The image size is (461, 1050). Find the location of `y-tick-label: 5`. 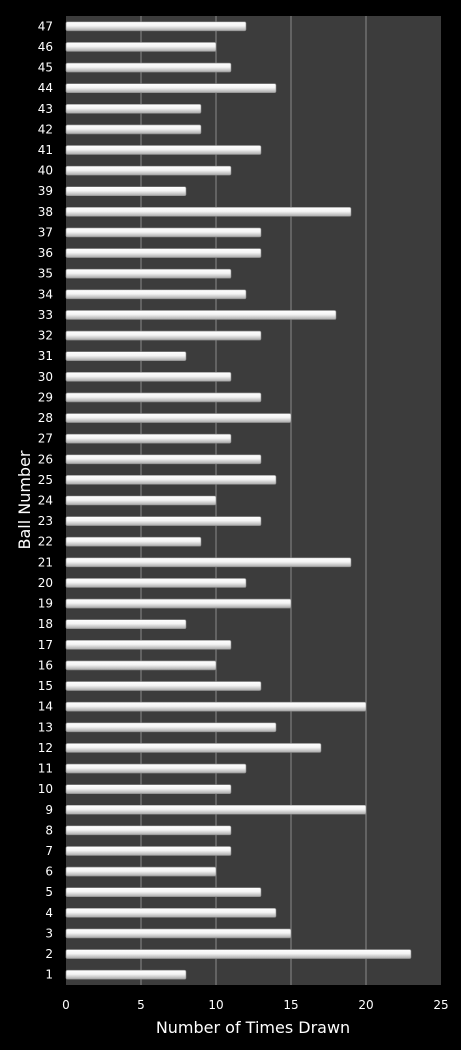

y-tick-label: 5 is located at coordinates (49, 892).